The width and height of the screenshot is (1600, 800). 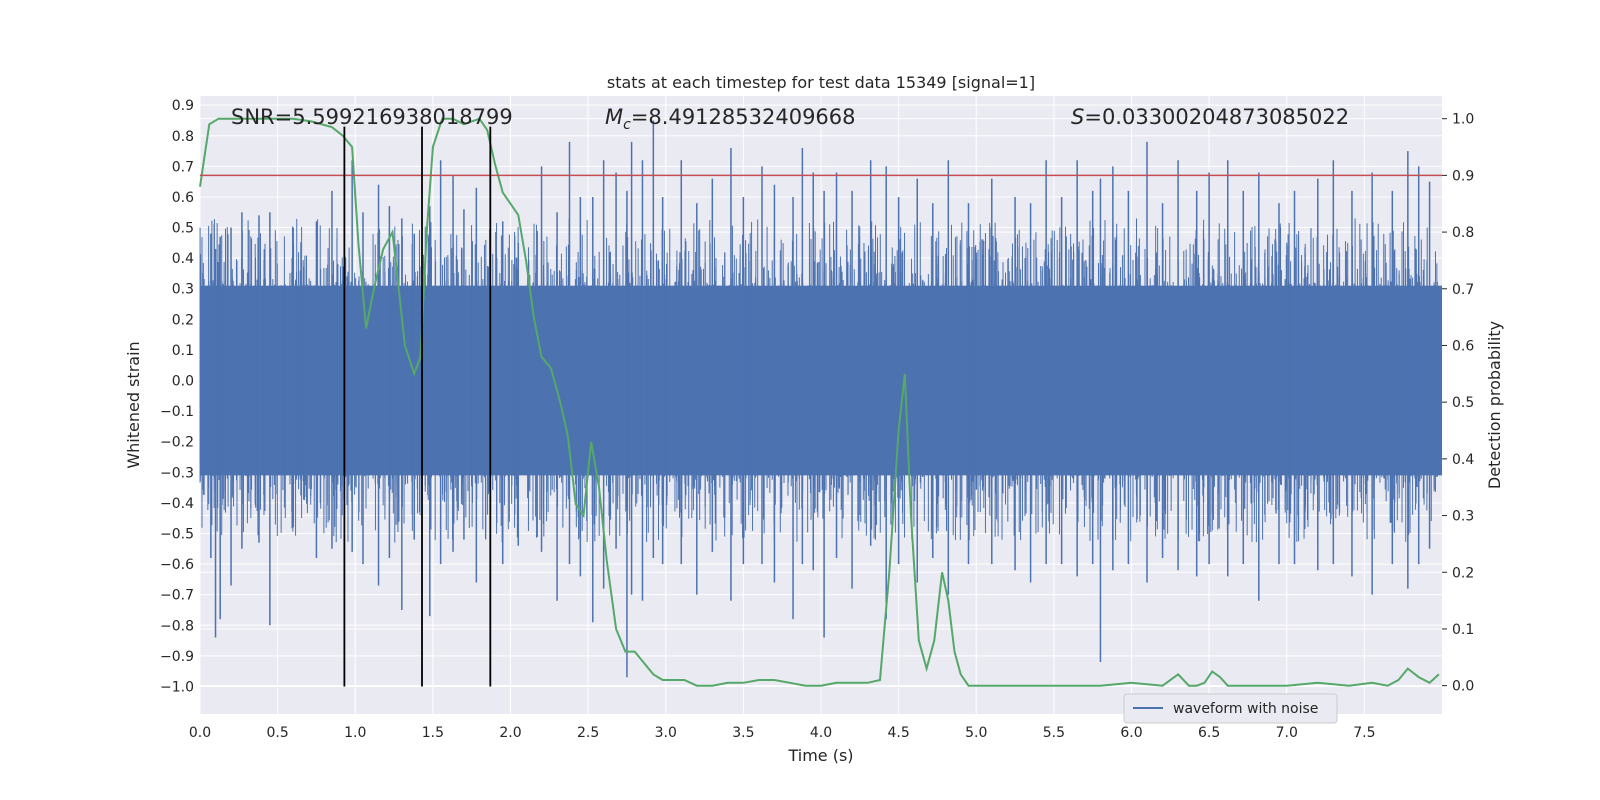 What do you see at coordinates (1463, 517) in the screenshot?
I see `y2-tick-label: 0.3` at bounding box center [1463, 517].